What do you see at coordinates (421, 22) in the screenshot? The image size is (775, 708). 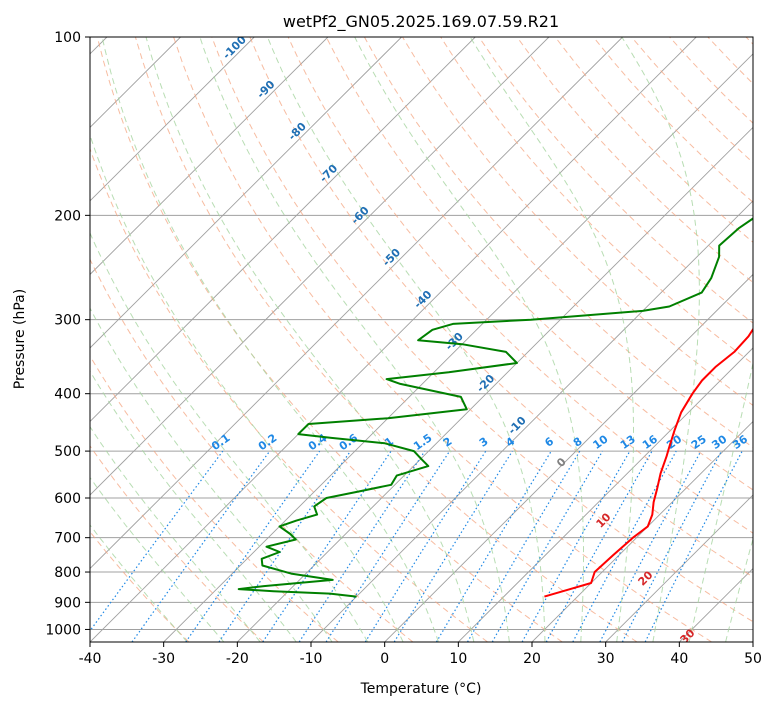 I see `chart-title: wetPf2_GN05.2025.169.07.59.R21` at bounding box center [421, 22].